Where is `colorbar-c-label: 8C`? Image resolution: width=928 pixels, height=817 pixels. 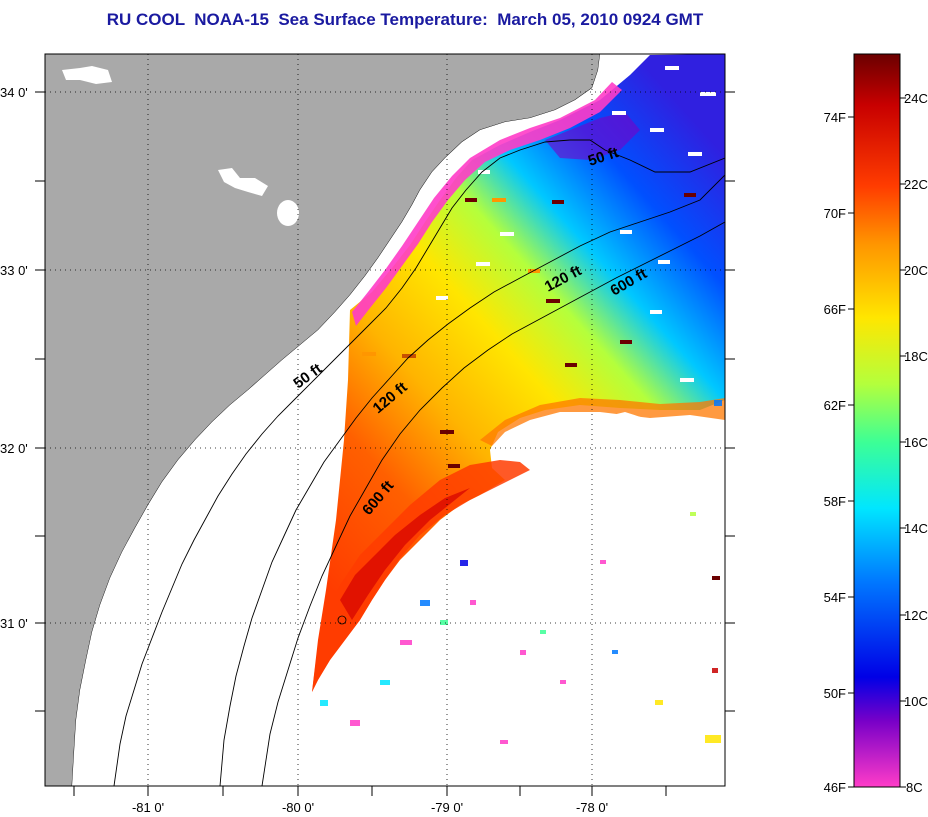 colorbar-c-label: 8C is located at coordinates (914, 787).